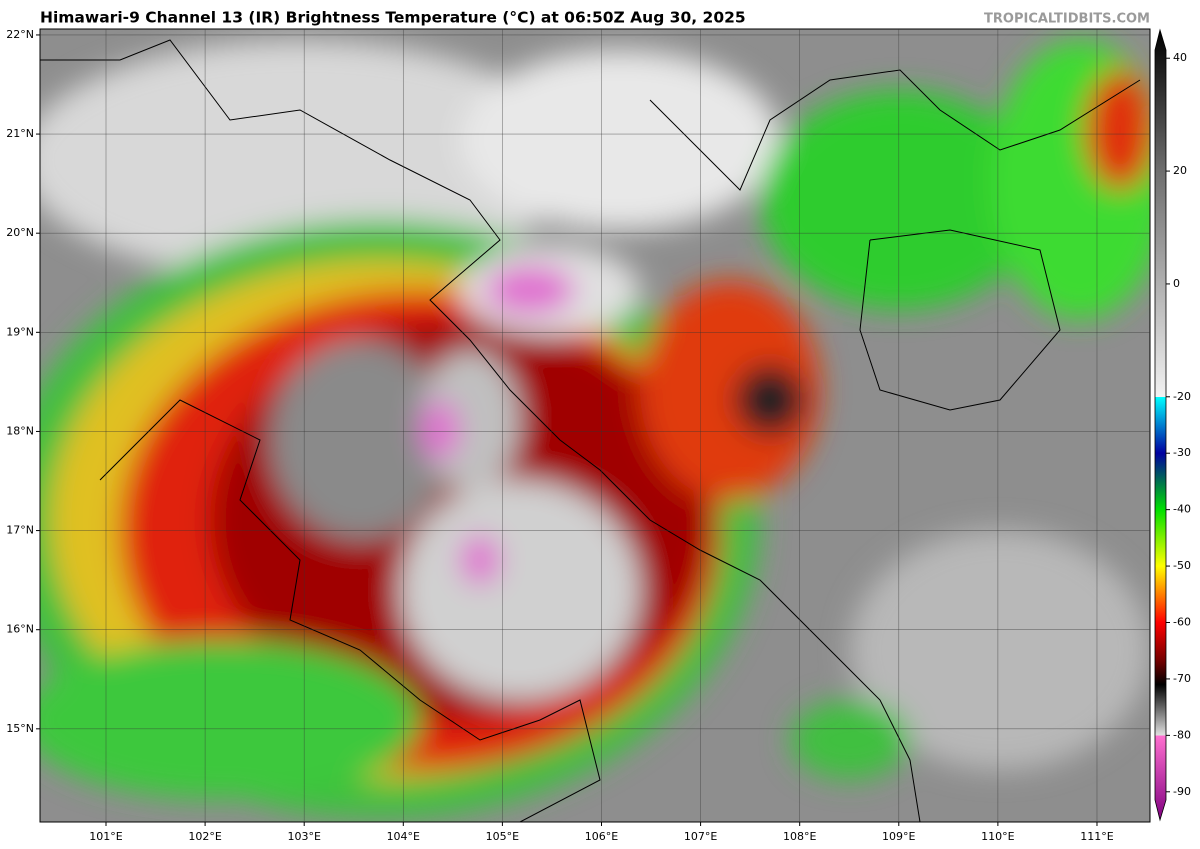  What do you see at coordinates (601, 836) in the screenshot?
I see `lon-tick-label: 106°E` at bounding box center [601, 836].